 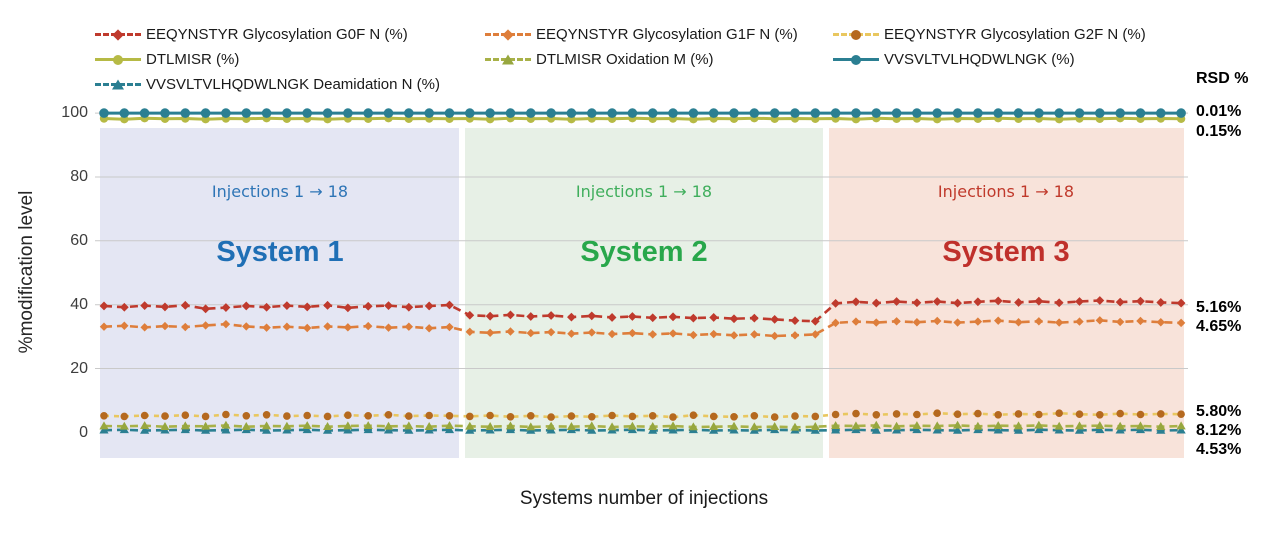 What do you see at coordinates (1222, 78) in the screenshot?
I see `rsd-column-title: RSD %` at bounding box center [1222, 78].